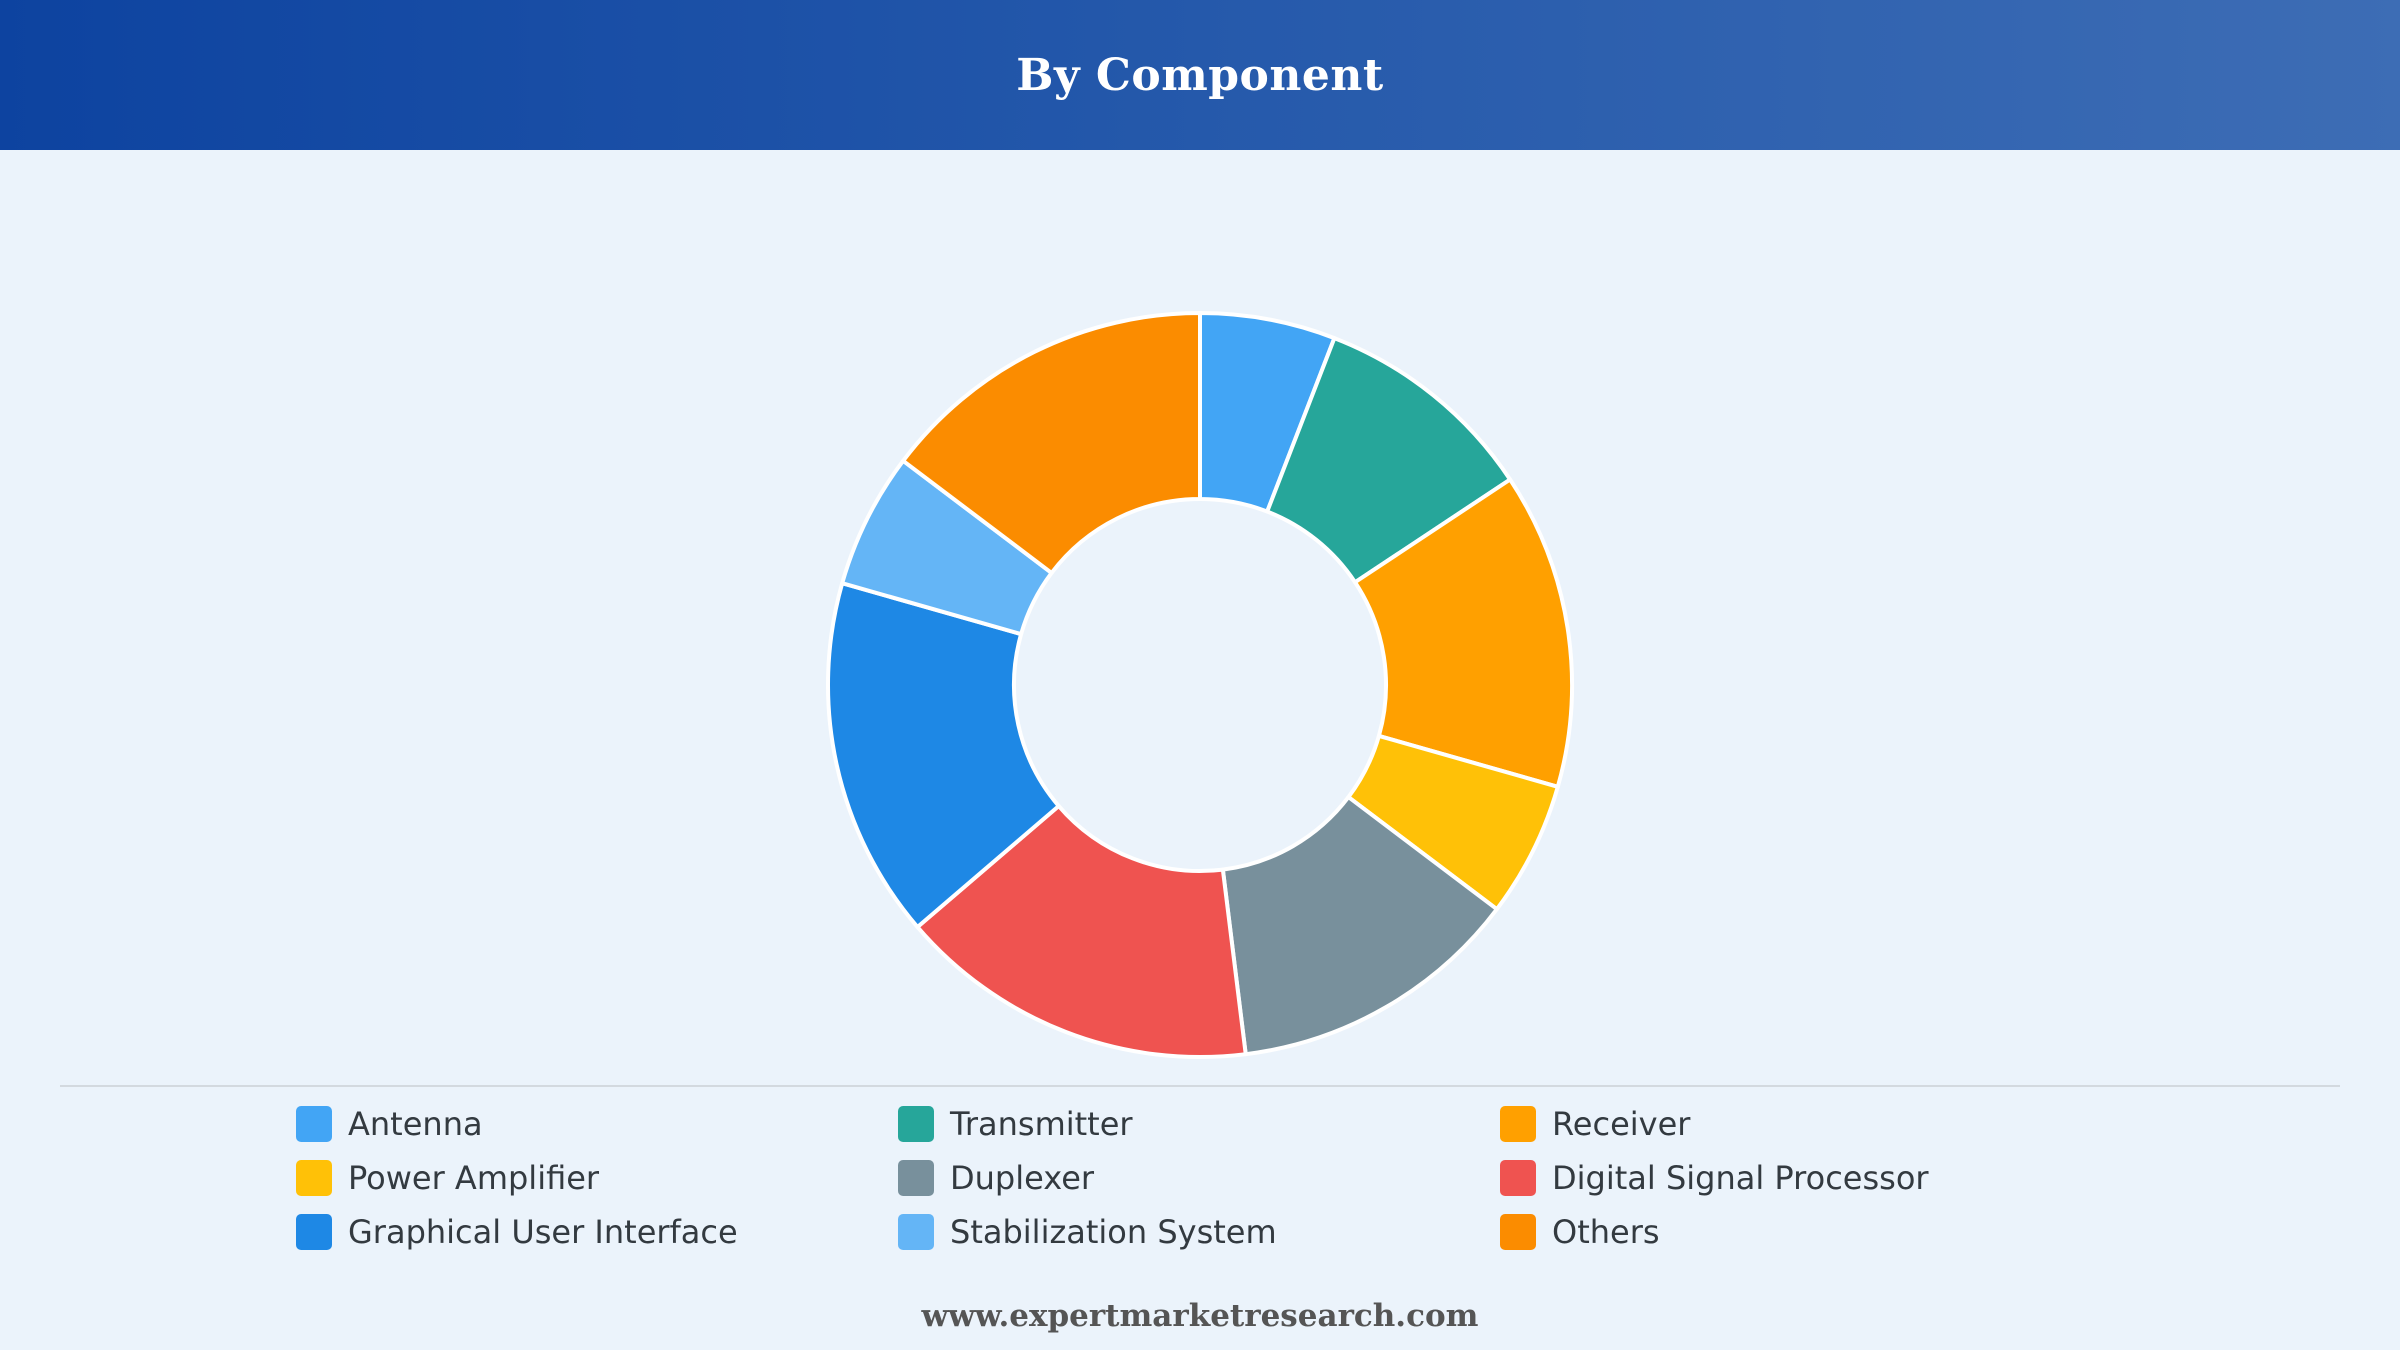  Describe the element at coordinates (543, 1232) in the screenshot. I see `legend-label: Graphical User Interface` at that location.